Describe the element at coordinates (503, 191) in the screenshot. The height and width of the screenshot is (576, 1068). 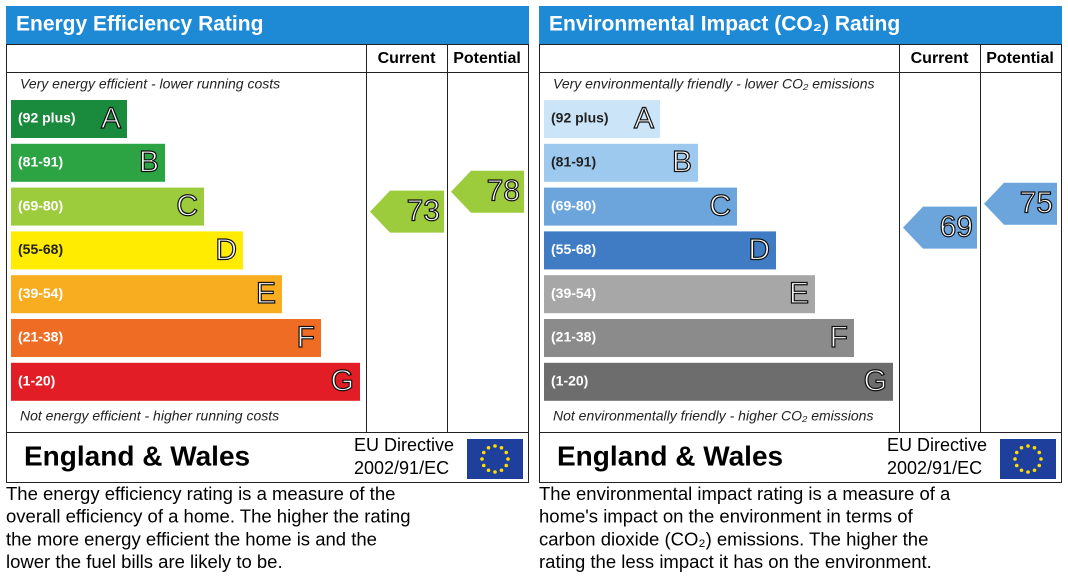
I see `rating-value: 78` at that location.